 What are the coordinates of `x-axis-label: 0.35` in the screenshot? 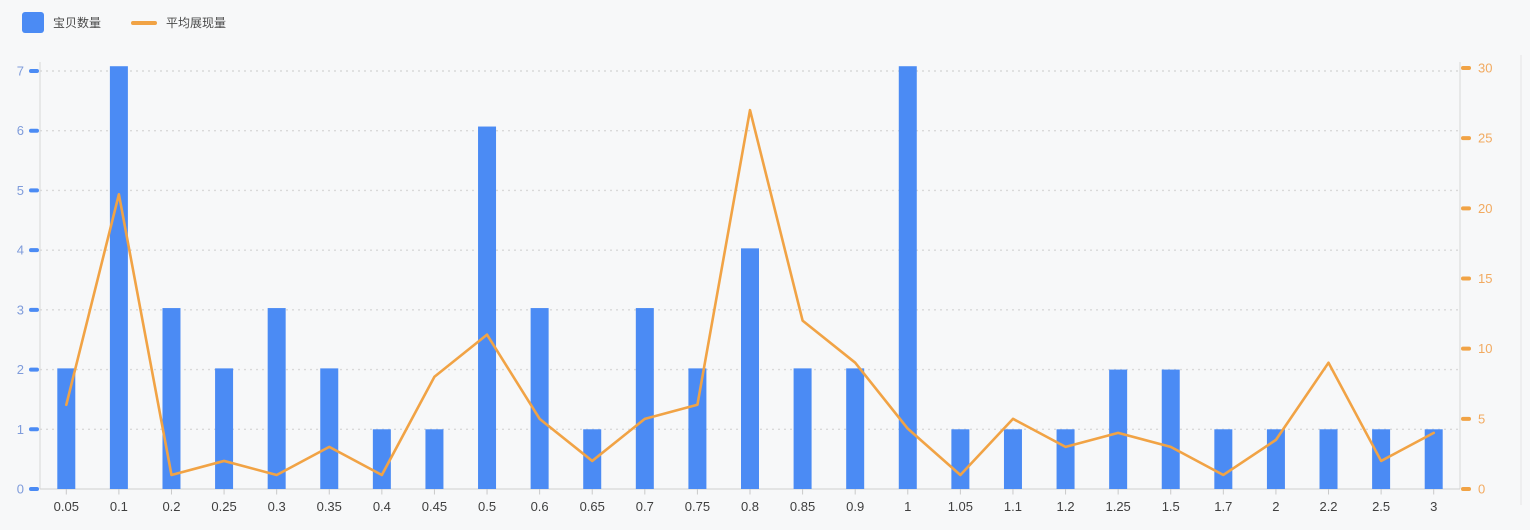 It's located at (329, 506).